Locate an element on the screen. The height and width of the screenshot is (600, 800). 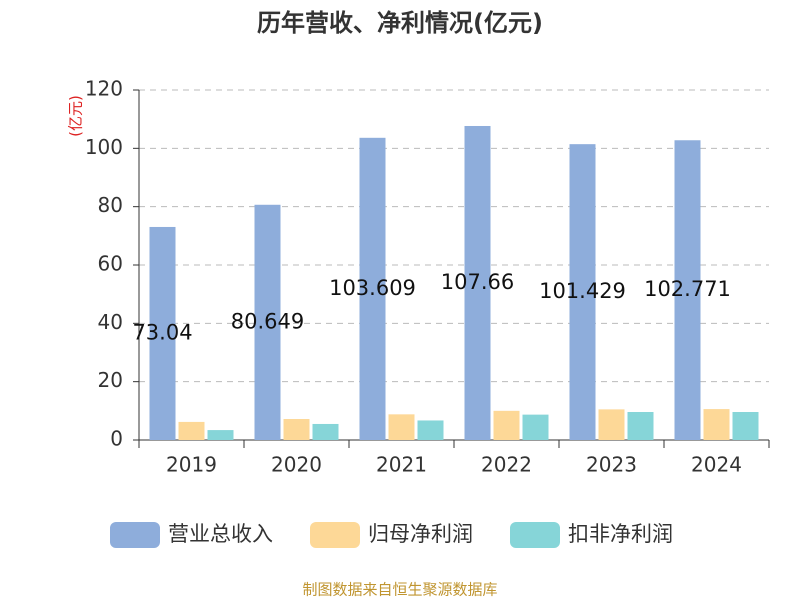
data-label: 73.04 is located at coordinates (162, 332).